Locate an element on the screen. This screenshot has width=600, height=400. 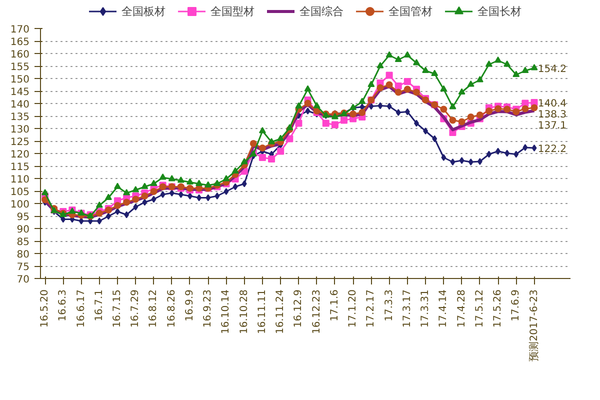
y-tick-label: 150 is located at coordinates (20, 80).